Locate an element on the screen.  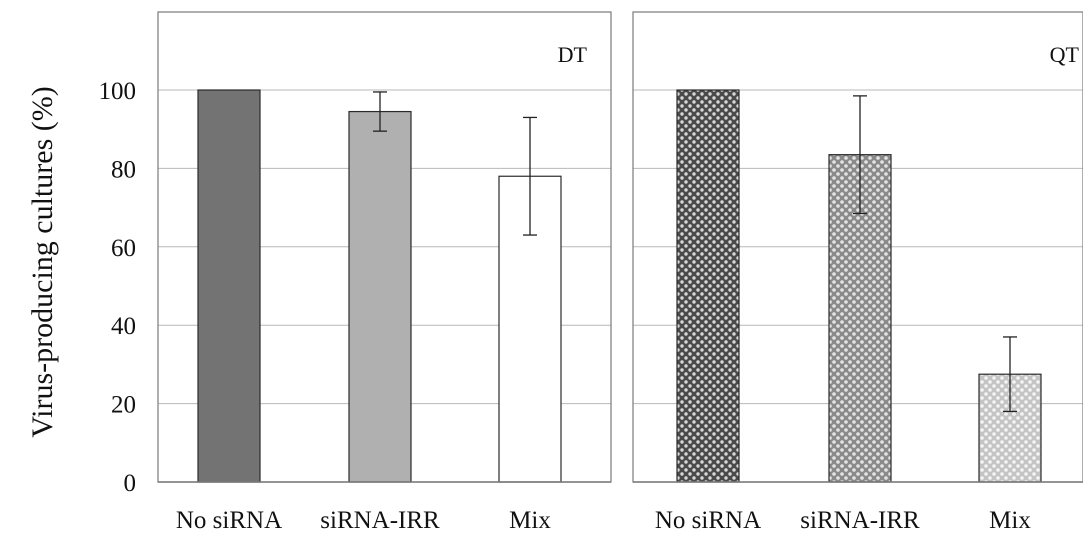
y-tick-label: 80 is located at coordinates (123, 169).